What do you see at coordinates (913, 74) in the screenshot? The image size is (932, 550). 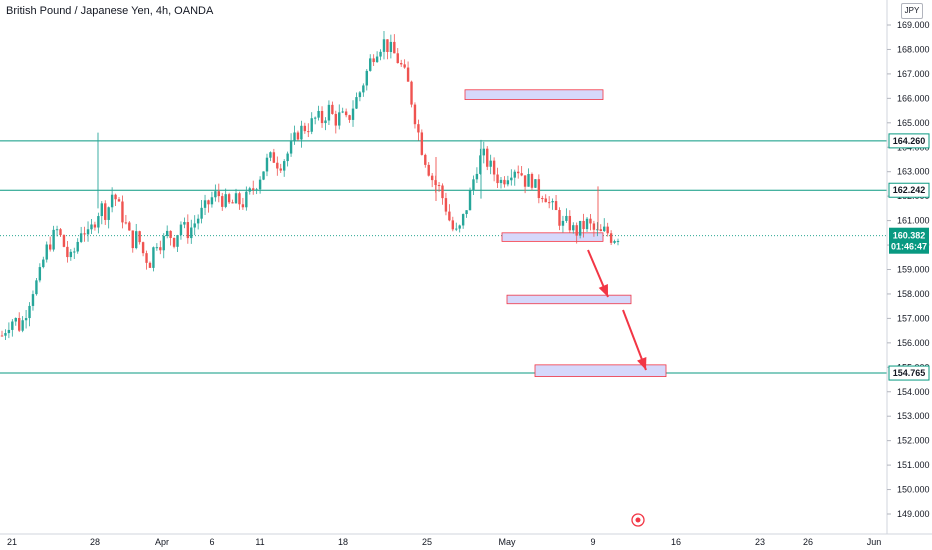 I see `y-tick-label: 167.000` at bounding box center [913, 74].